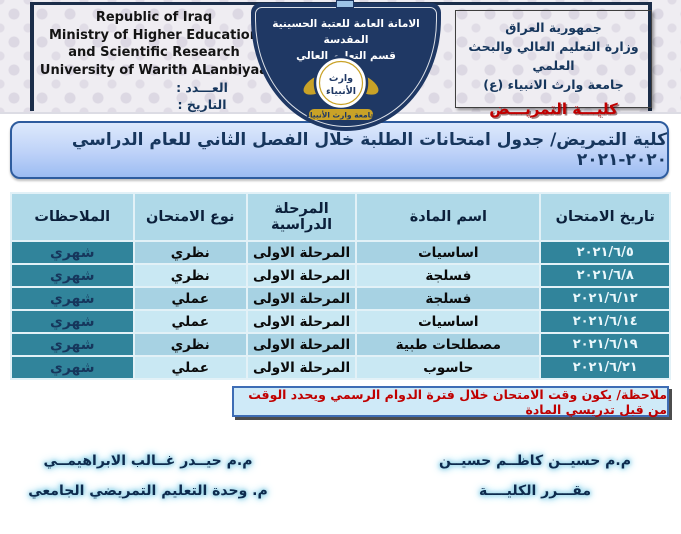 This screenshot has height=534, width=681. Describe the element at coordinates (553, 27) in the screenshot. I see `arabic-line: جمهورية العراق` at that location.